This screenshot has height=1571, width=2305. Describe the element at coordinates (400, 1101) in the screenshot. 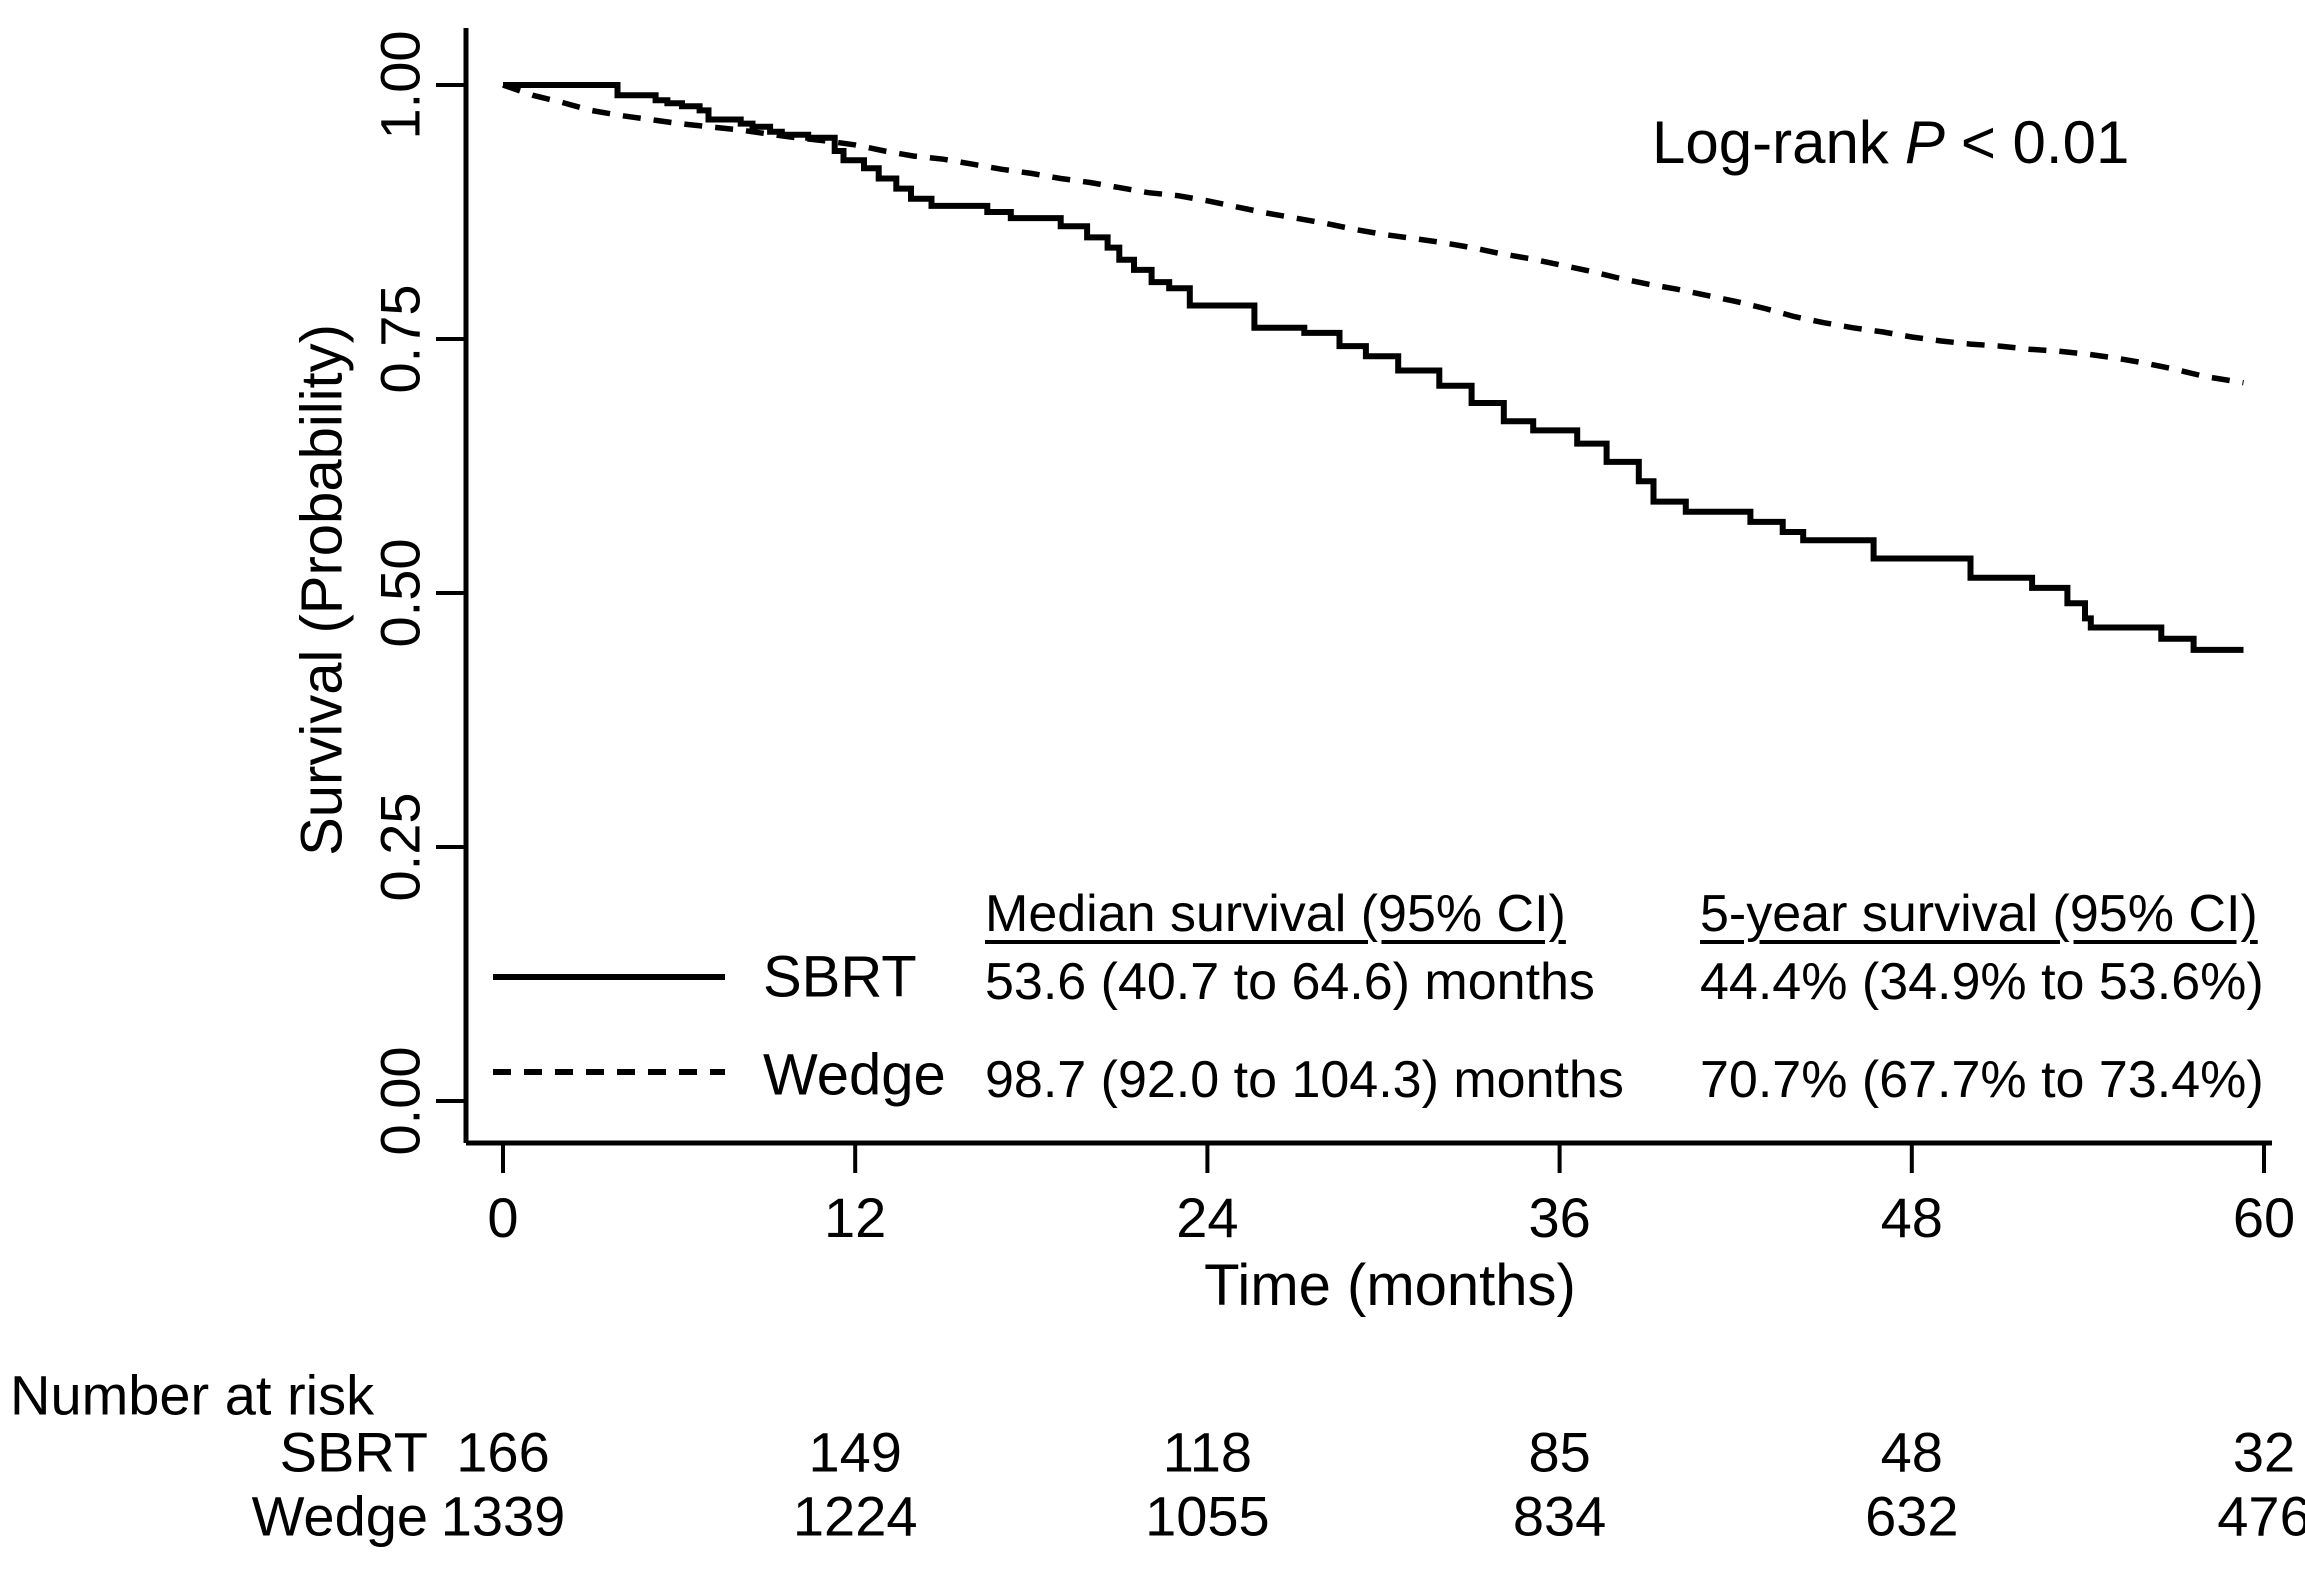

I see `y-tick-label-0.00: 0.00` at that location.